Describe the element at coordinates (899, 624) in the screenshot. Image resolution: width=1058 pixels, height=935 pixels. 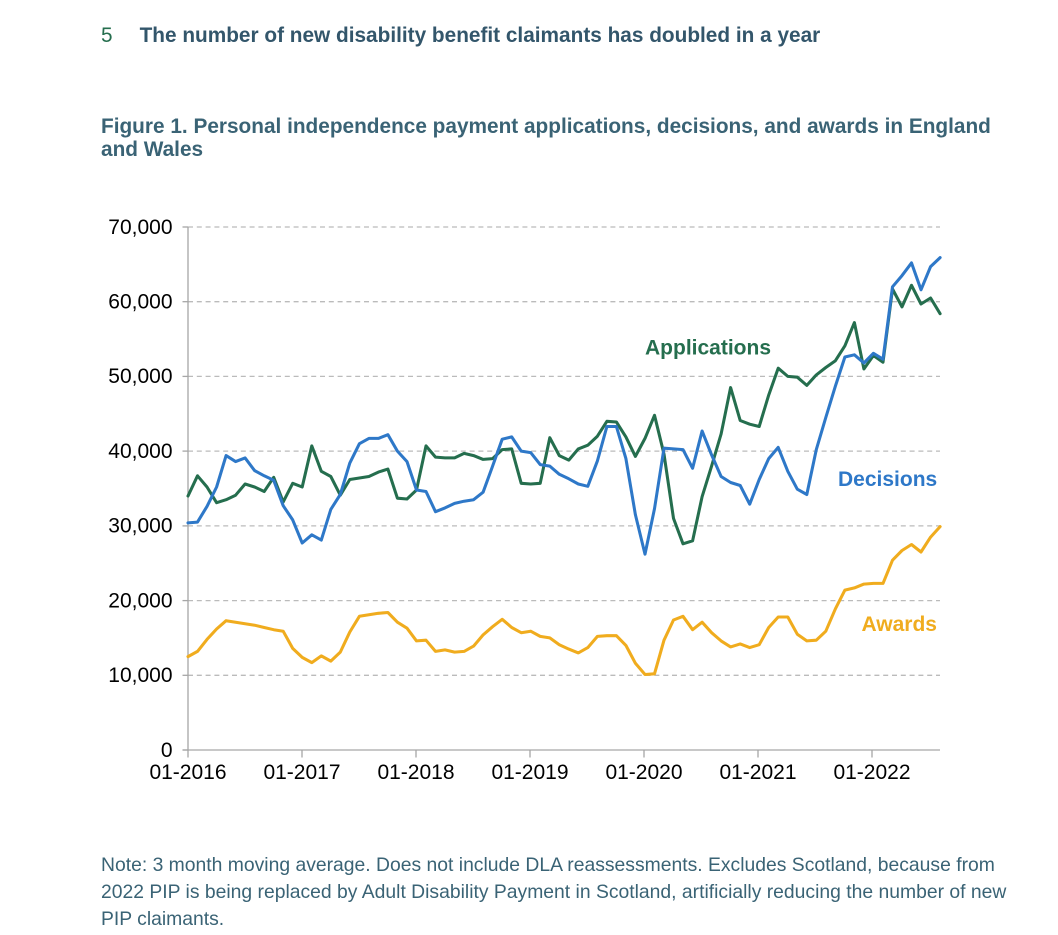
I see `svg-text: Awards` at that location.